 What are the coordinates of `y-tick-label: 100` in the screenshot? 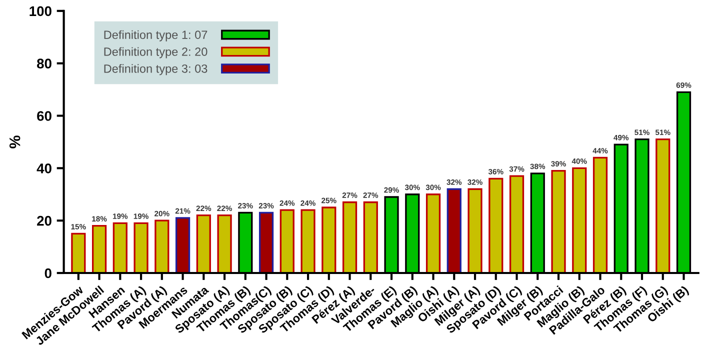 It's located at (41, 11).